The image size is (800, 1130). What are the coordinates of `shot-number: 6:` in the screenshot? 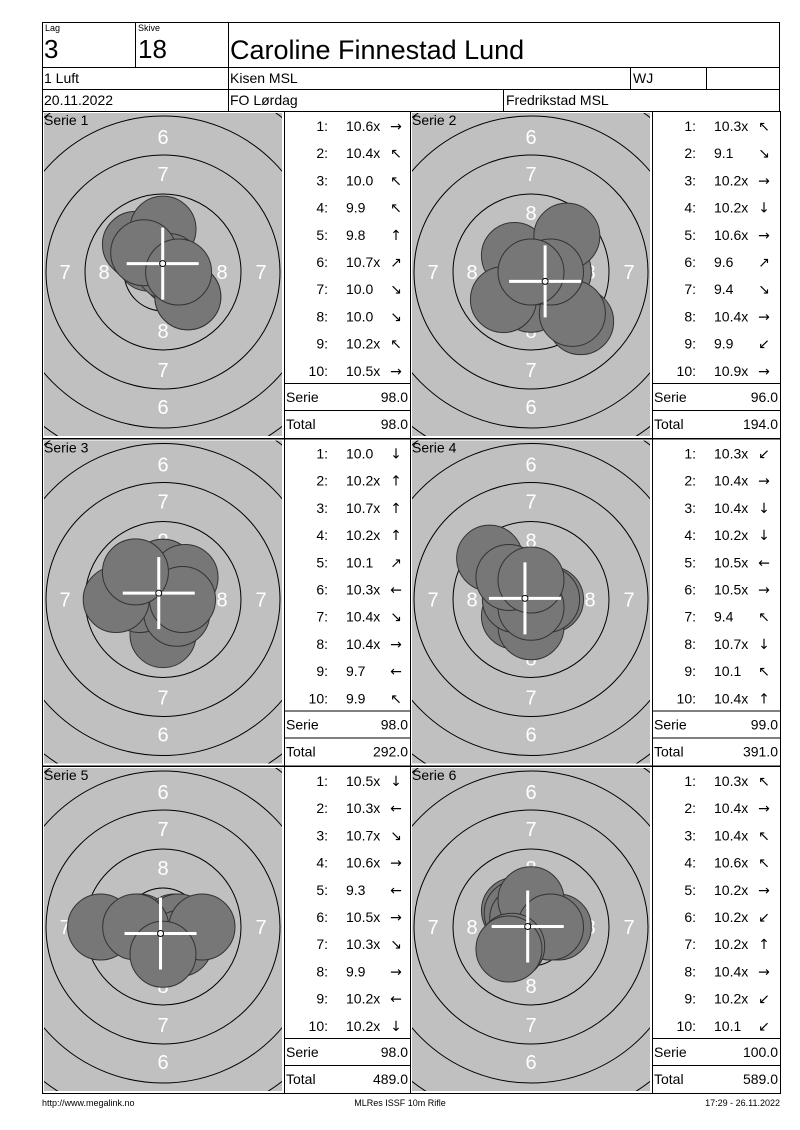 It's located at (322, 917).